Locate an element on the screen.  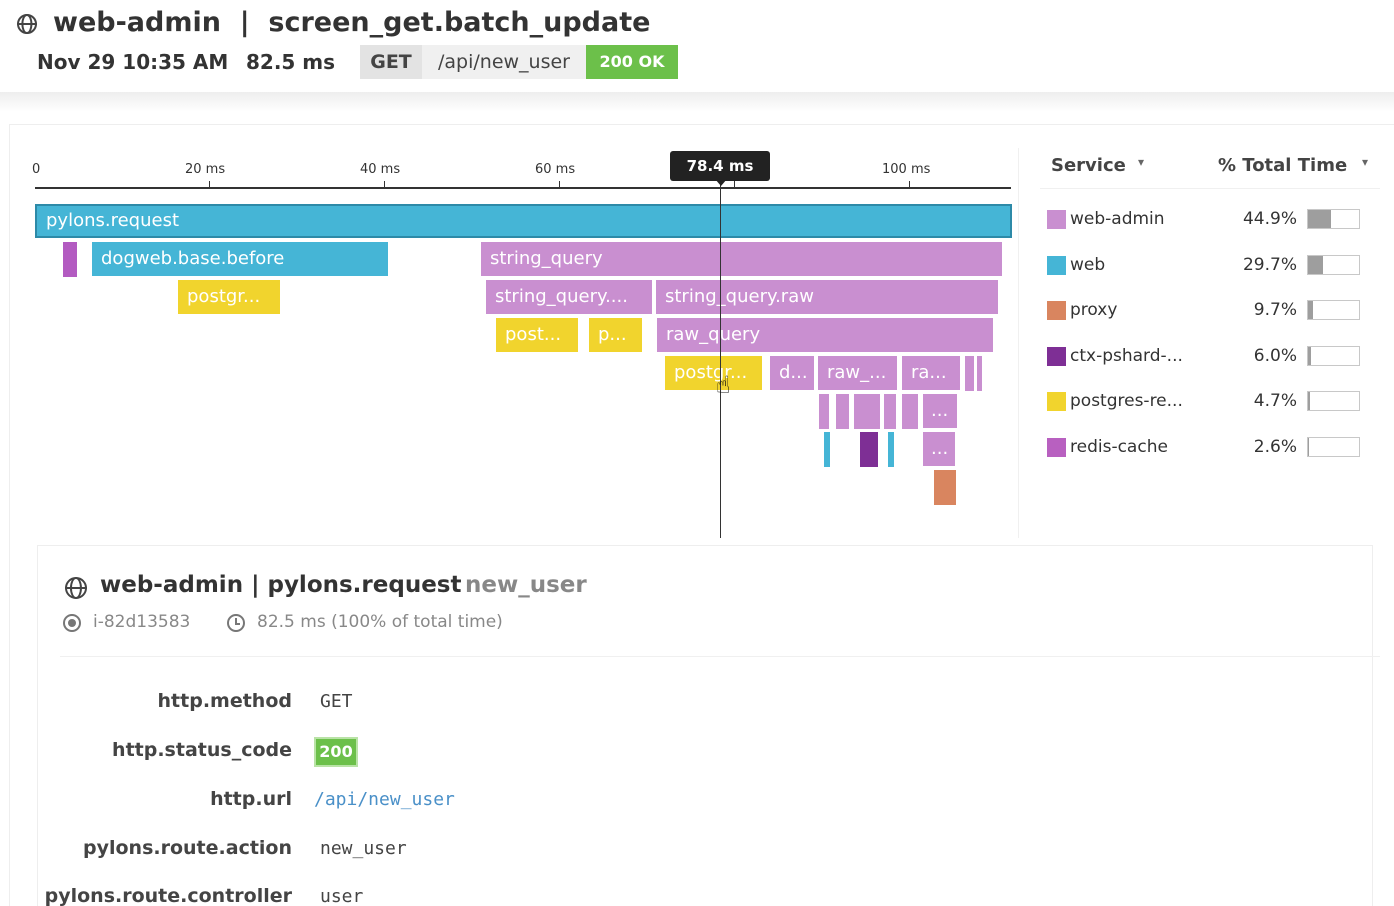
axis-tick-label: 60 ms is located at coordinates (555, 169).